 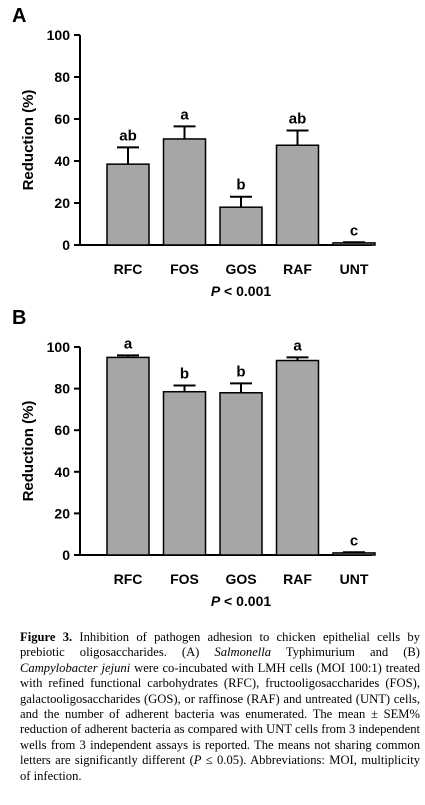 I want to click on panel-letter: B, so click(x=19, y=318).